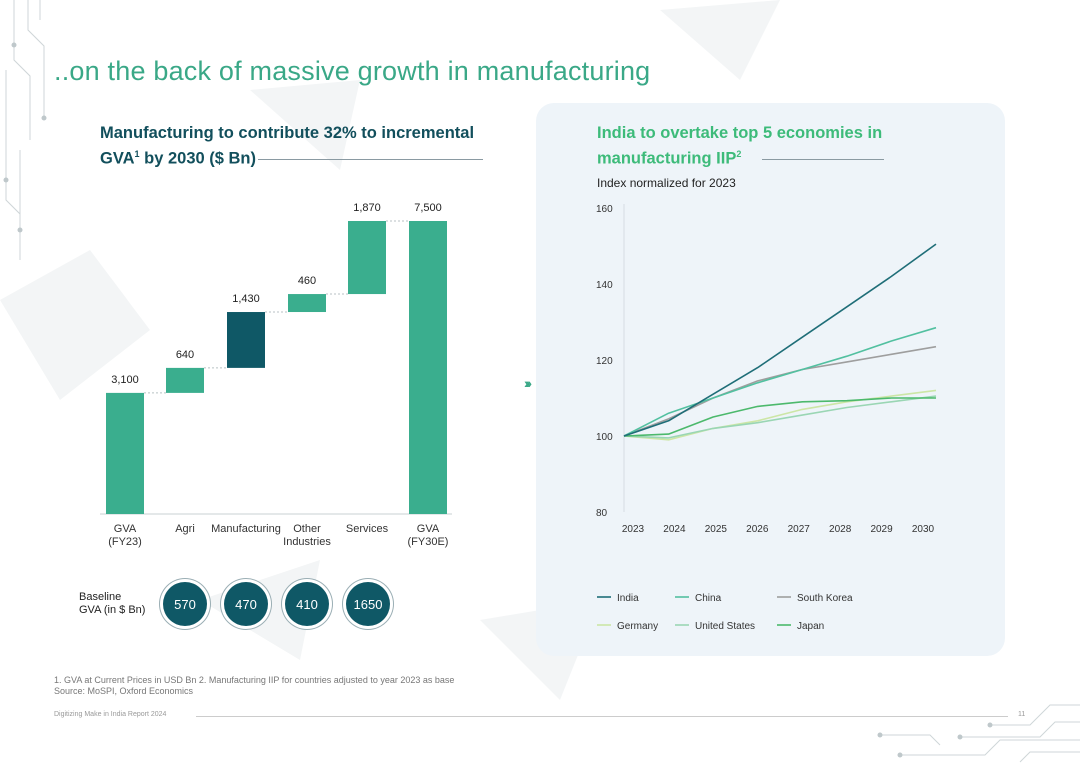 The width and height of the screenshot is (1080, 764). What do you see at coordinates (825, 598) in the screenshot?
I see `legend-label: South Korea` at bounding box center [825, 598].